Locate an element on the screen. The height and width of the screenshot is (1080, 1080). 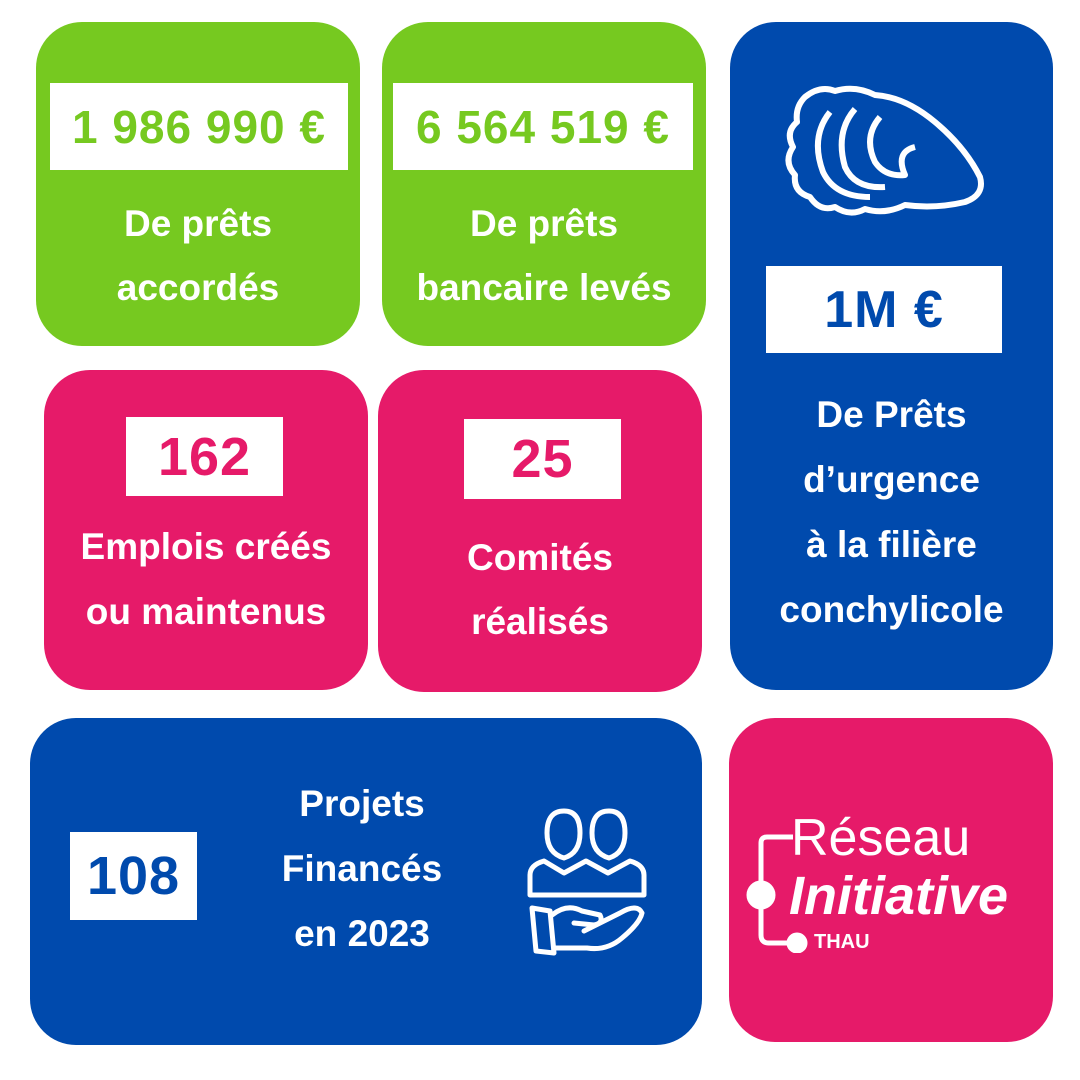
reseau-initiative-thau-logo: Réseau Initiative THAU is located at coordinates (891, 880).